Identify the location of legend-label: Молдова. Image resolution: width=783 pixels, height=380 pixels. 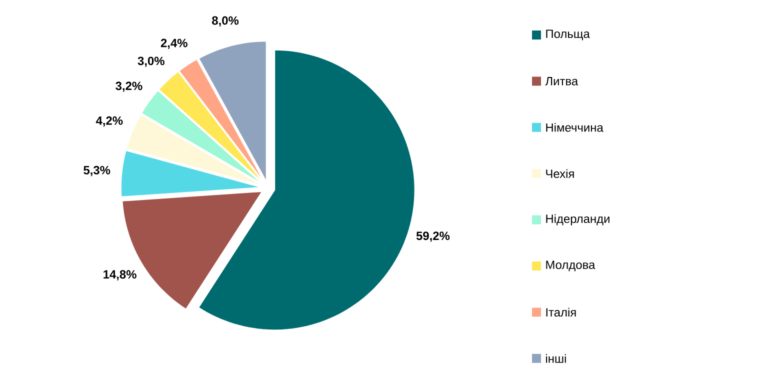
(571, 266).